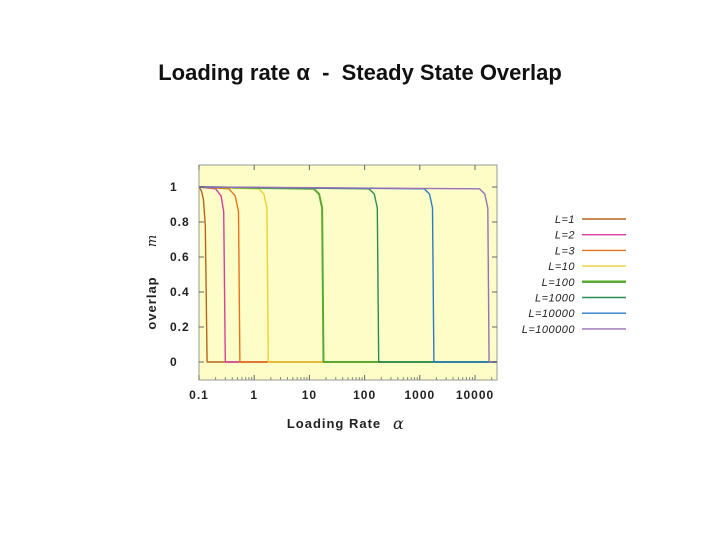 The height and width of the screenshot is (540, 720). I want to click on y-tick-label: 1, so click(174, 187).